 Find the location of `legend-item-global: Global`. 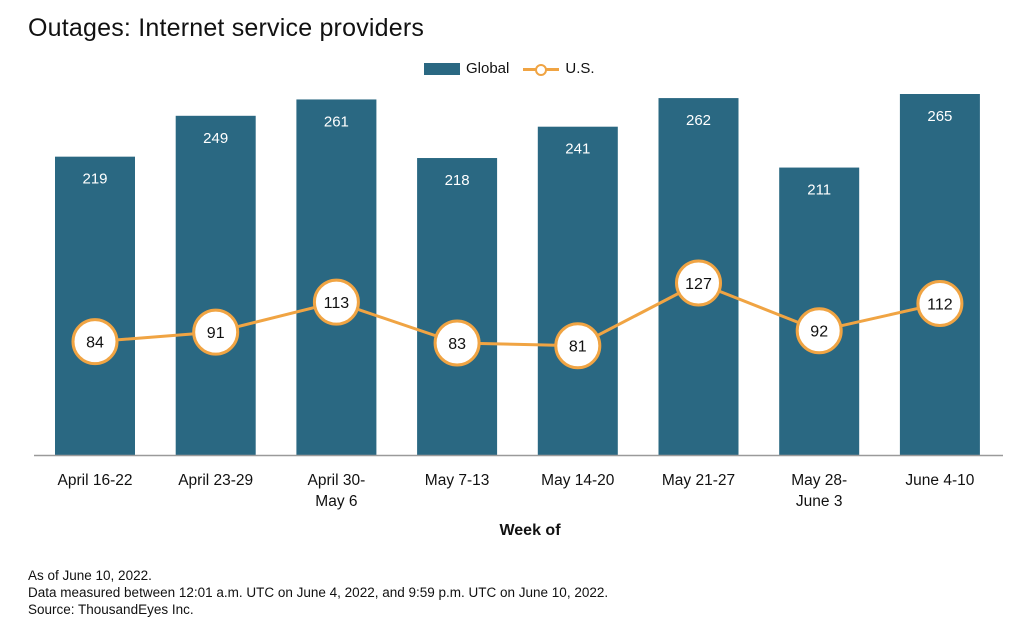

legend-item-global: Global is located at coordinates (466, 68).